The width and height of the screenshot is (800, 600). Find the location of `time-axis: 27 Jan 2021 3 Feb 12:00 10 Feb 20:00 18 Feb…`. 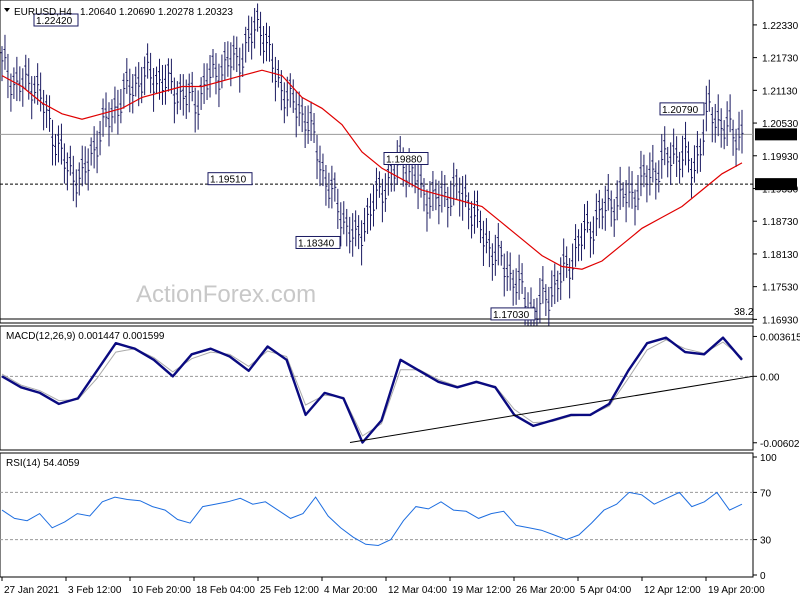

time-axis: 27 Jan 2021 3 Feb 12:00 10 Feb 20:00 18 Feb… is located at coordinates (383, 586).